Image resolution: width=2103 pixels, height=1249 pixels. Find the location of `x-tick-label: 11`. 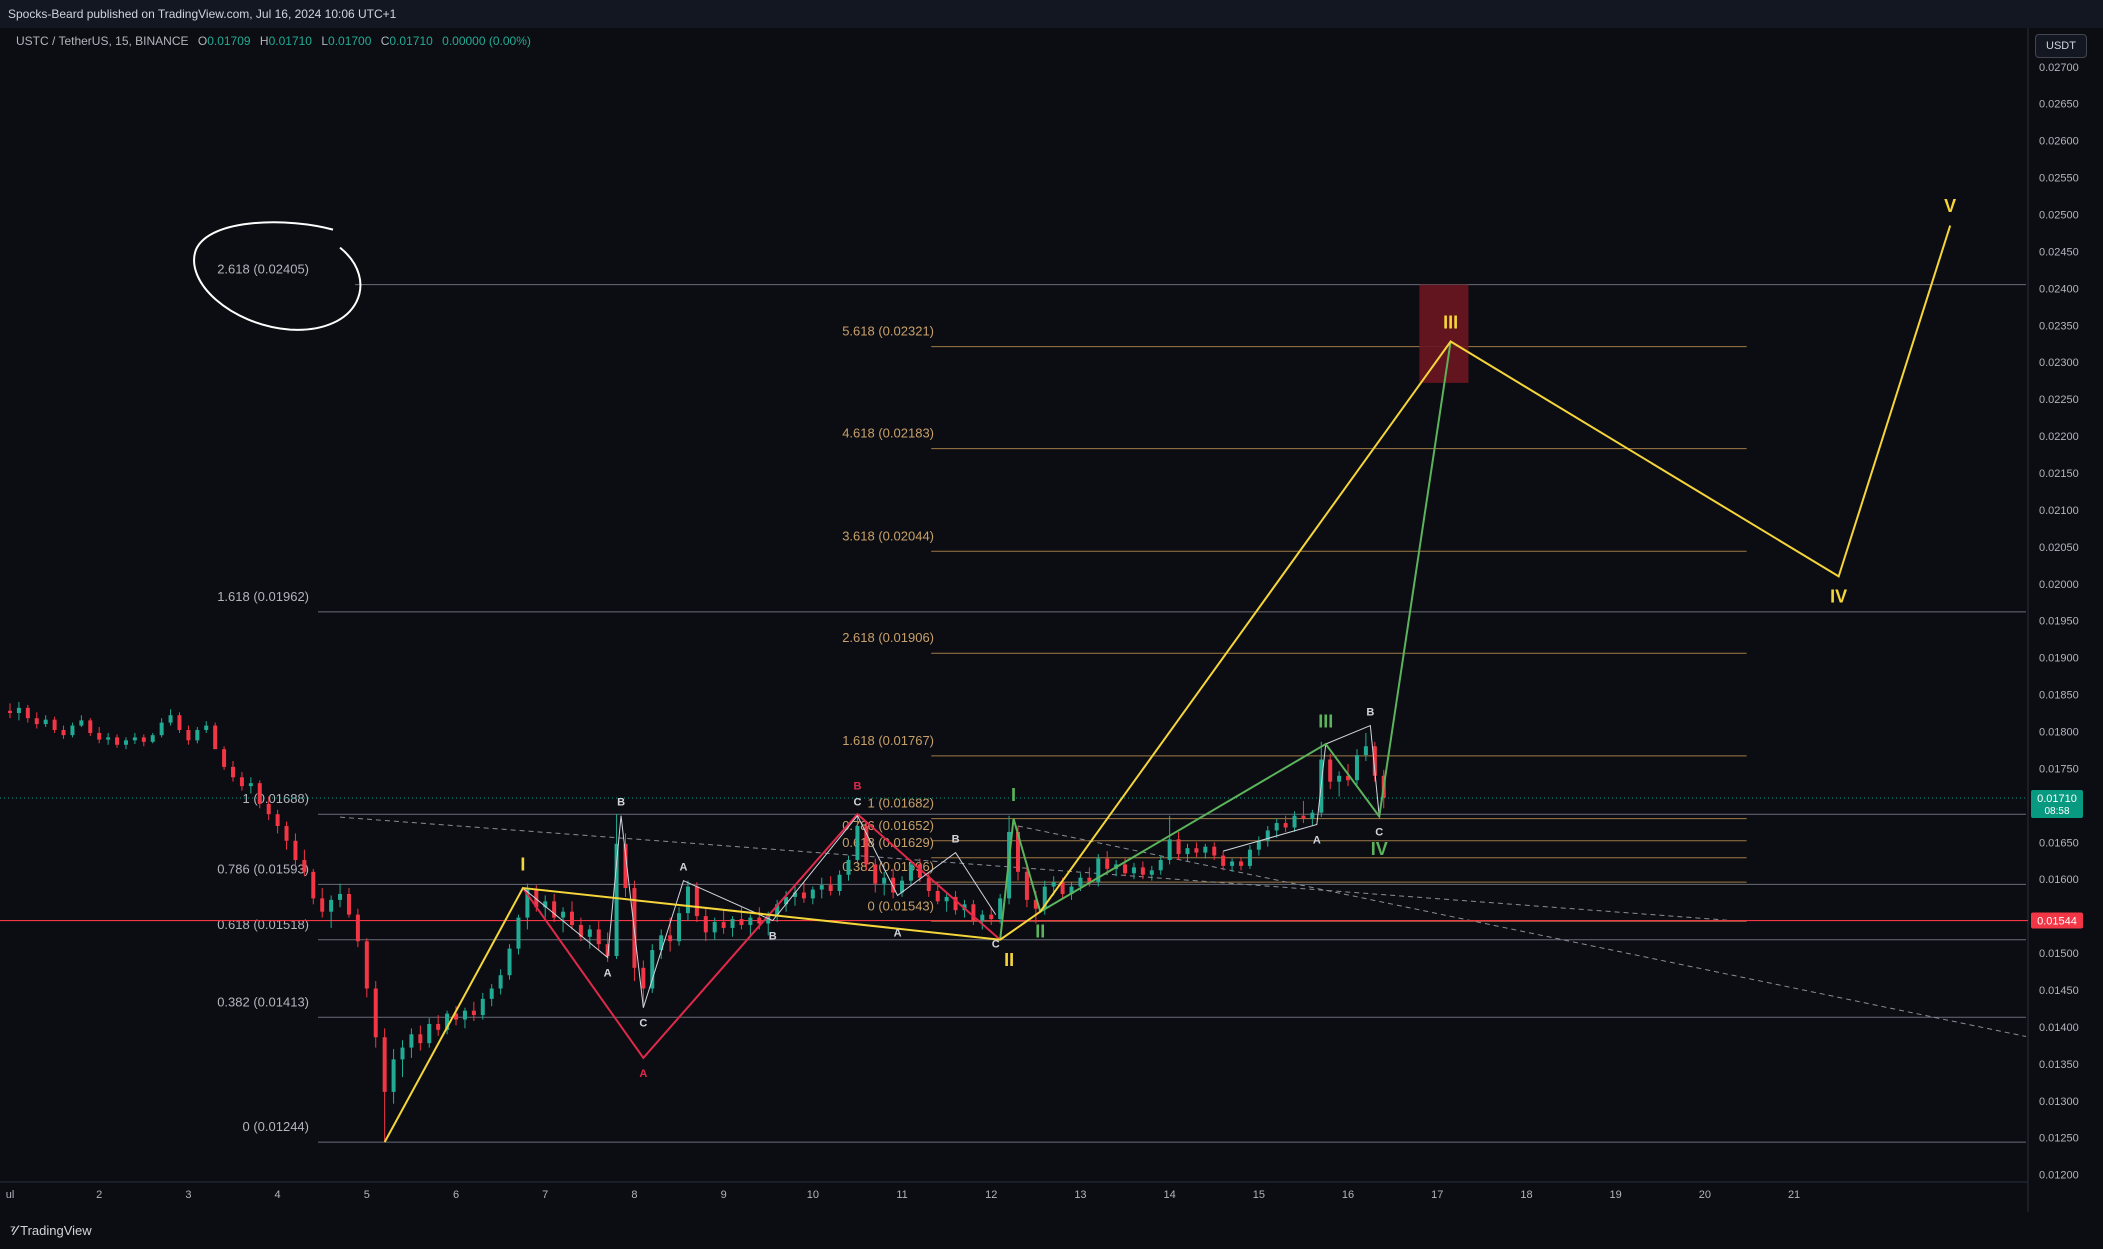

x-tick-label: 11 is located at coordinates (901, 1195).